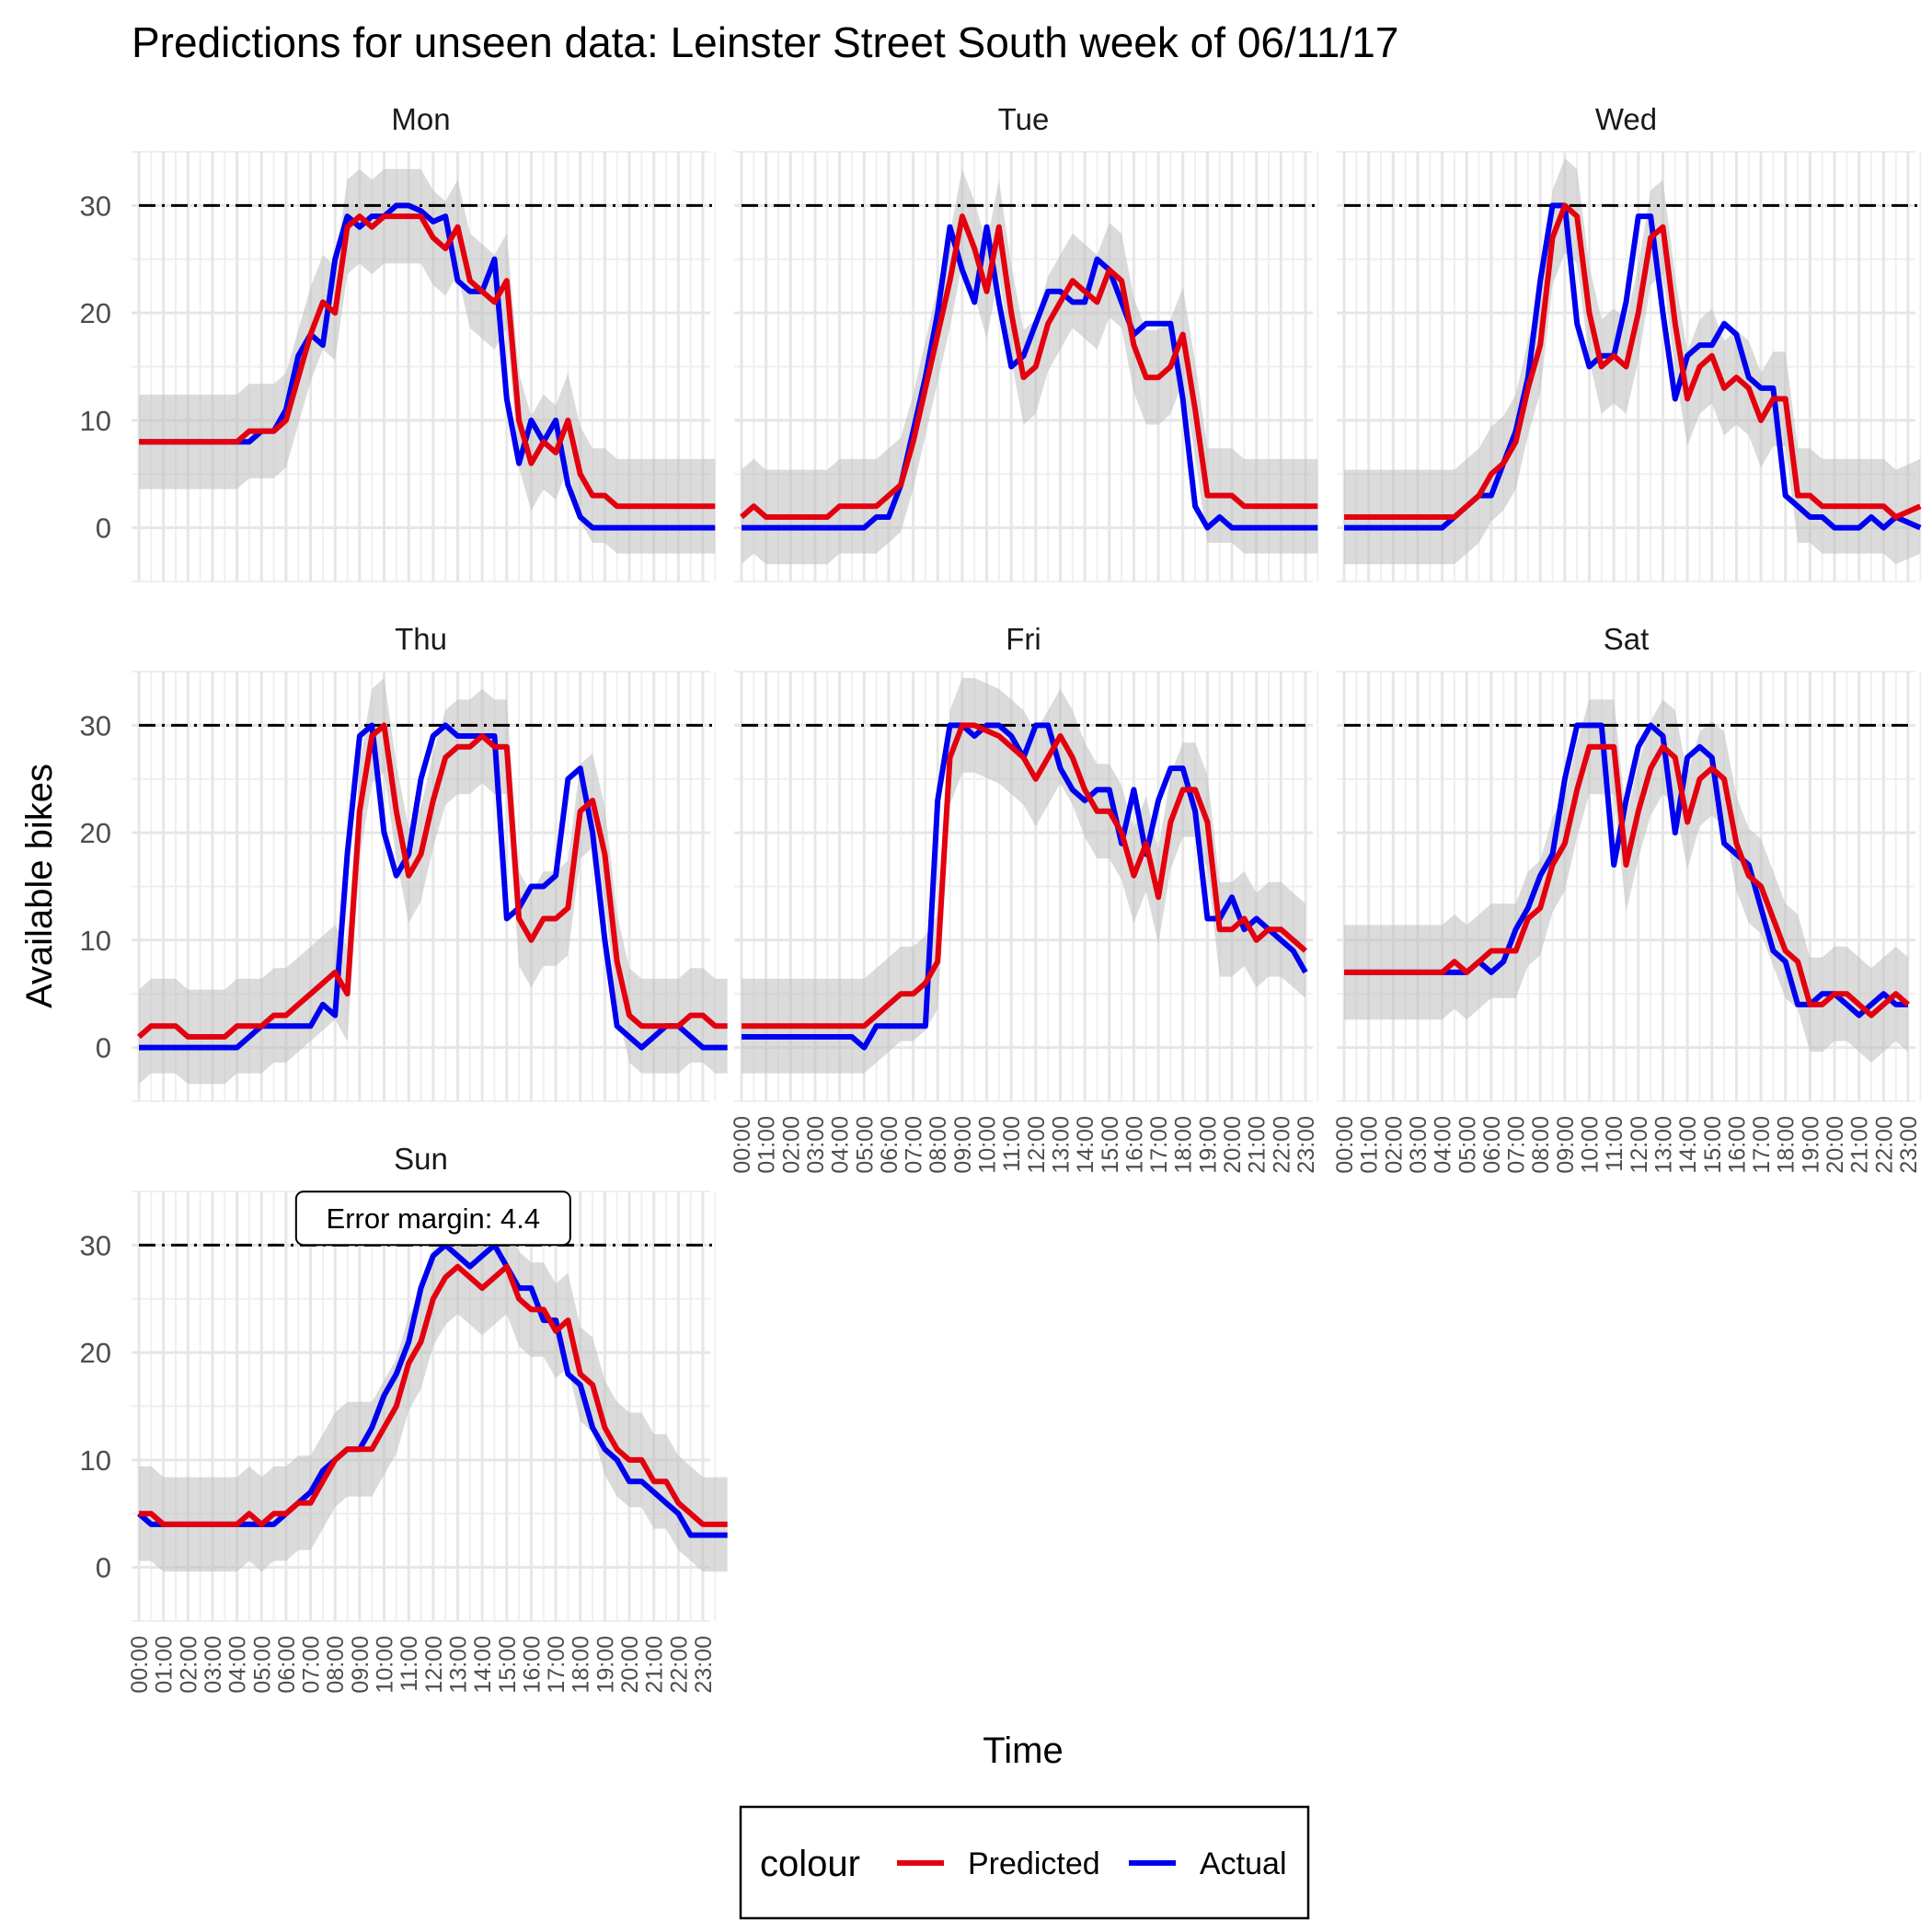 The width and height of the screenshot is (1932, 1932). I want to click on panel-mon: Mon 0 10 20 30, so click(398, 342).